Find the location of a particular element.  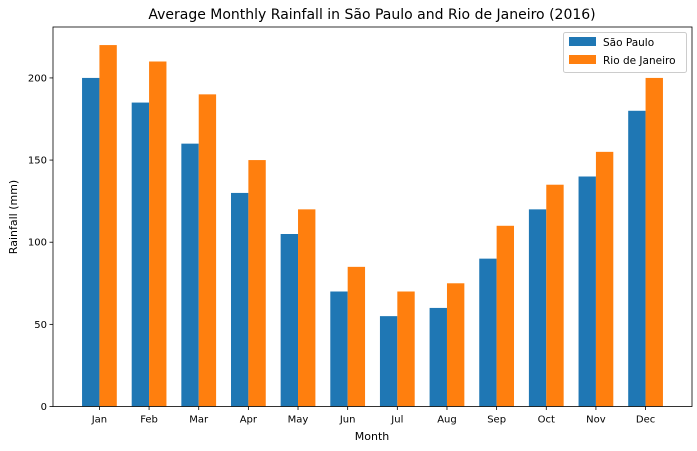

y-tick-label: 0 is located at coordinates (44, 407).